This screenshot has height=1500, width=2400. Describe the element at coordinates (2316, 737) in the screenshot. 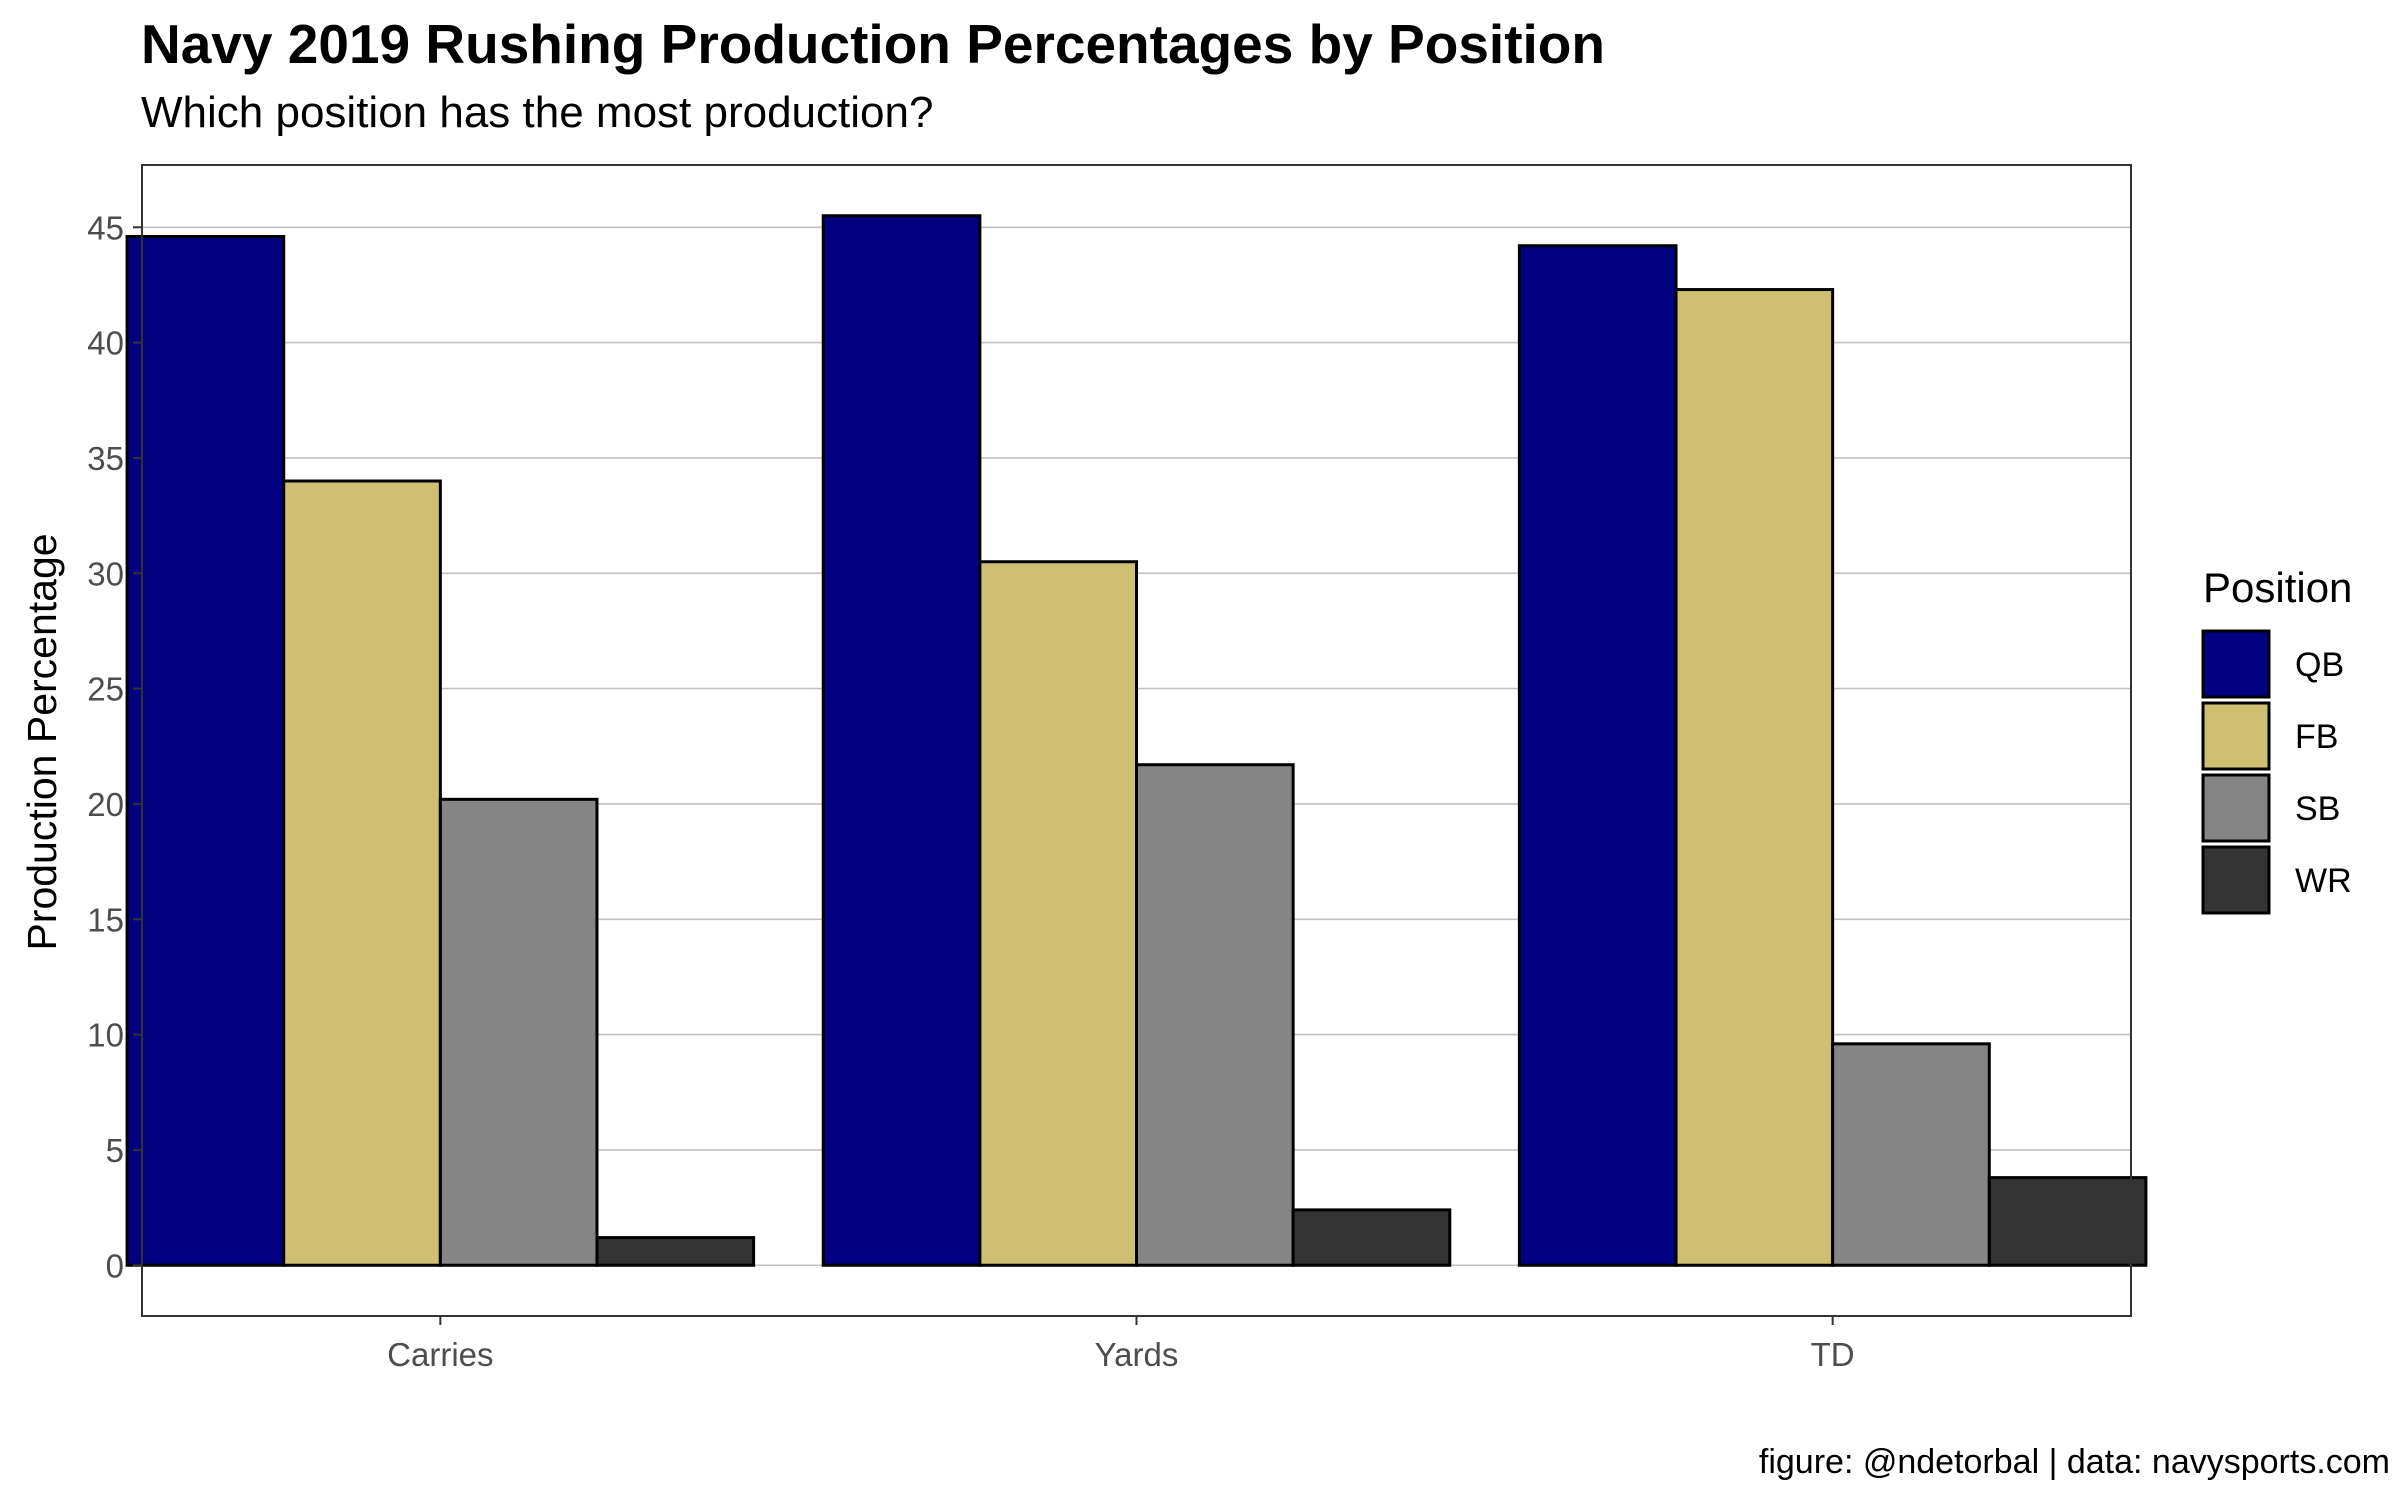

I see `legend-label: FB` at that location.